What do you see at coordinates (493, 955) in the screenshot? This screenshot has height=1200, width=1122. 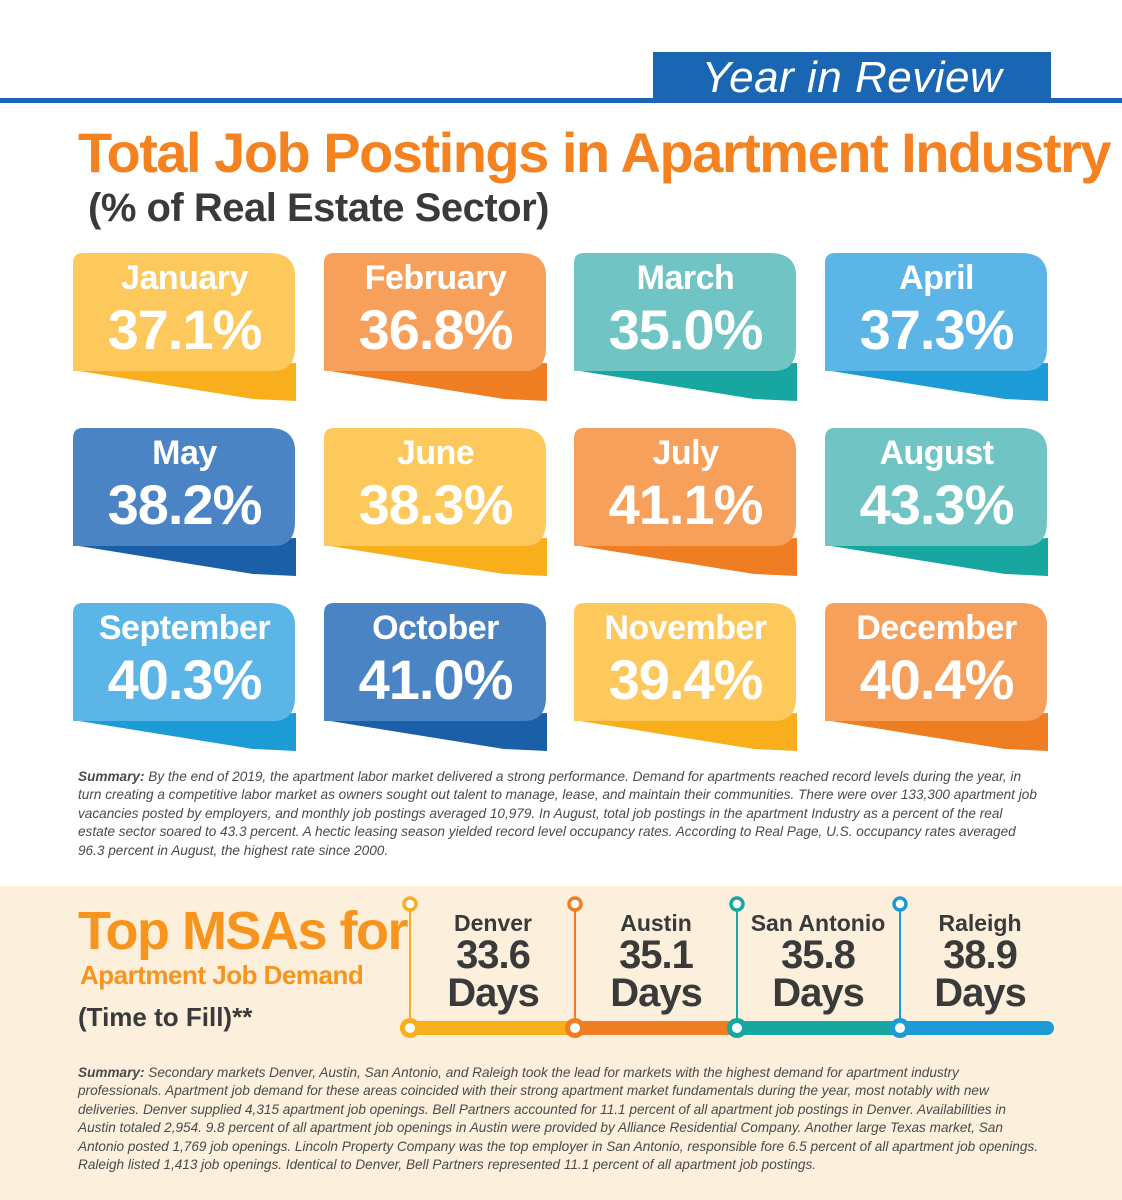 I see `city-days: 33.6` at bounding box center [493, 955].